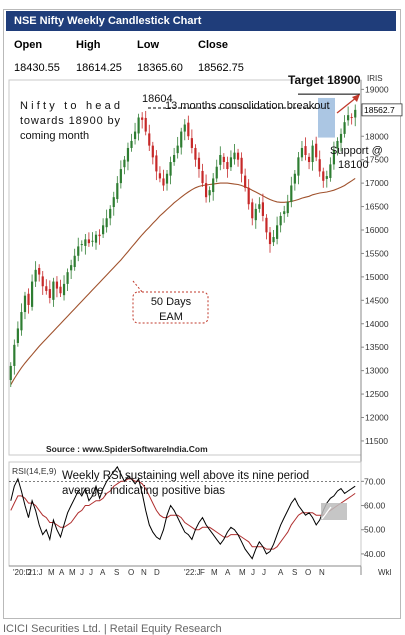 The height and width of the screenshot is (635, 405). What do you see at coordinates (202, 572) in the screenshot?
I see `x-tick-label: F` at bounding box center [202, 572].